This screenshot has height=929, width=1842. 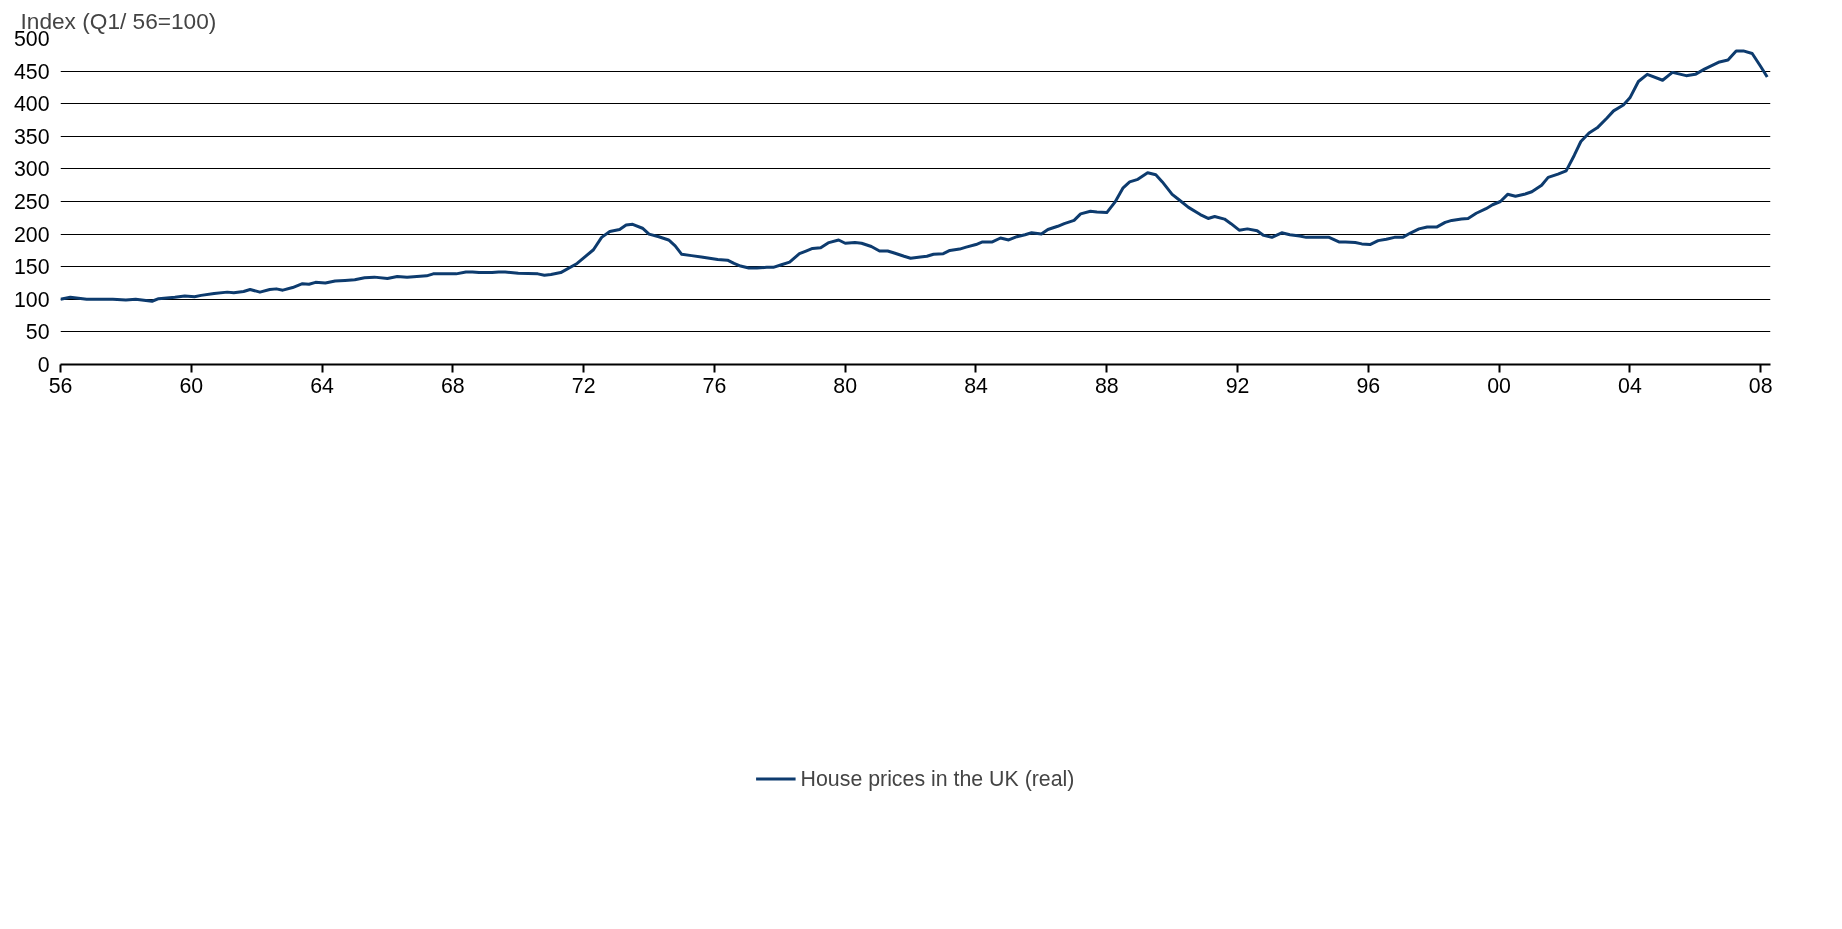 What do you see at coordinates (60, 385) in the screenshot?
I see `x-tick-label: 56` at bounding box center [60, 385].